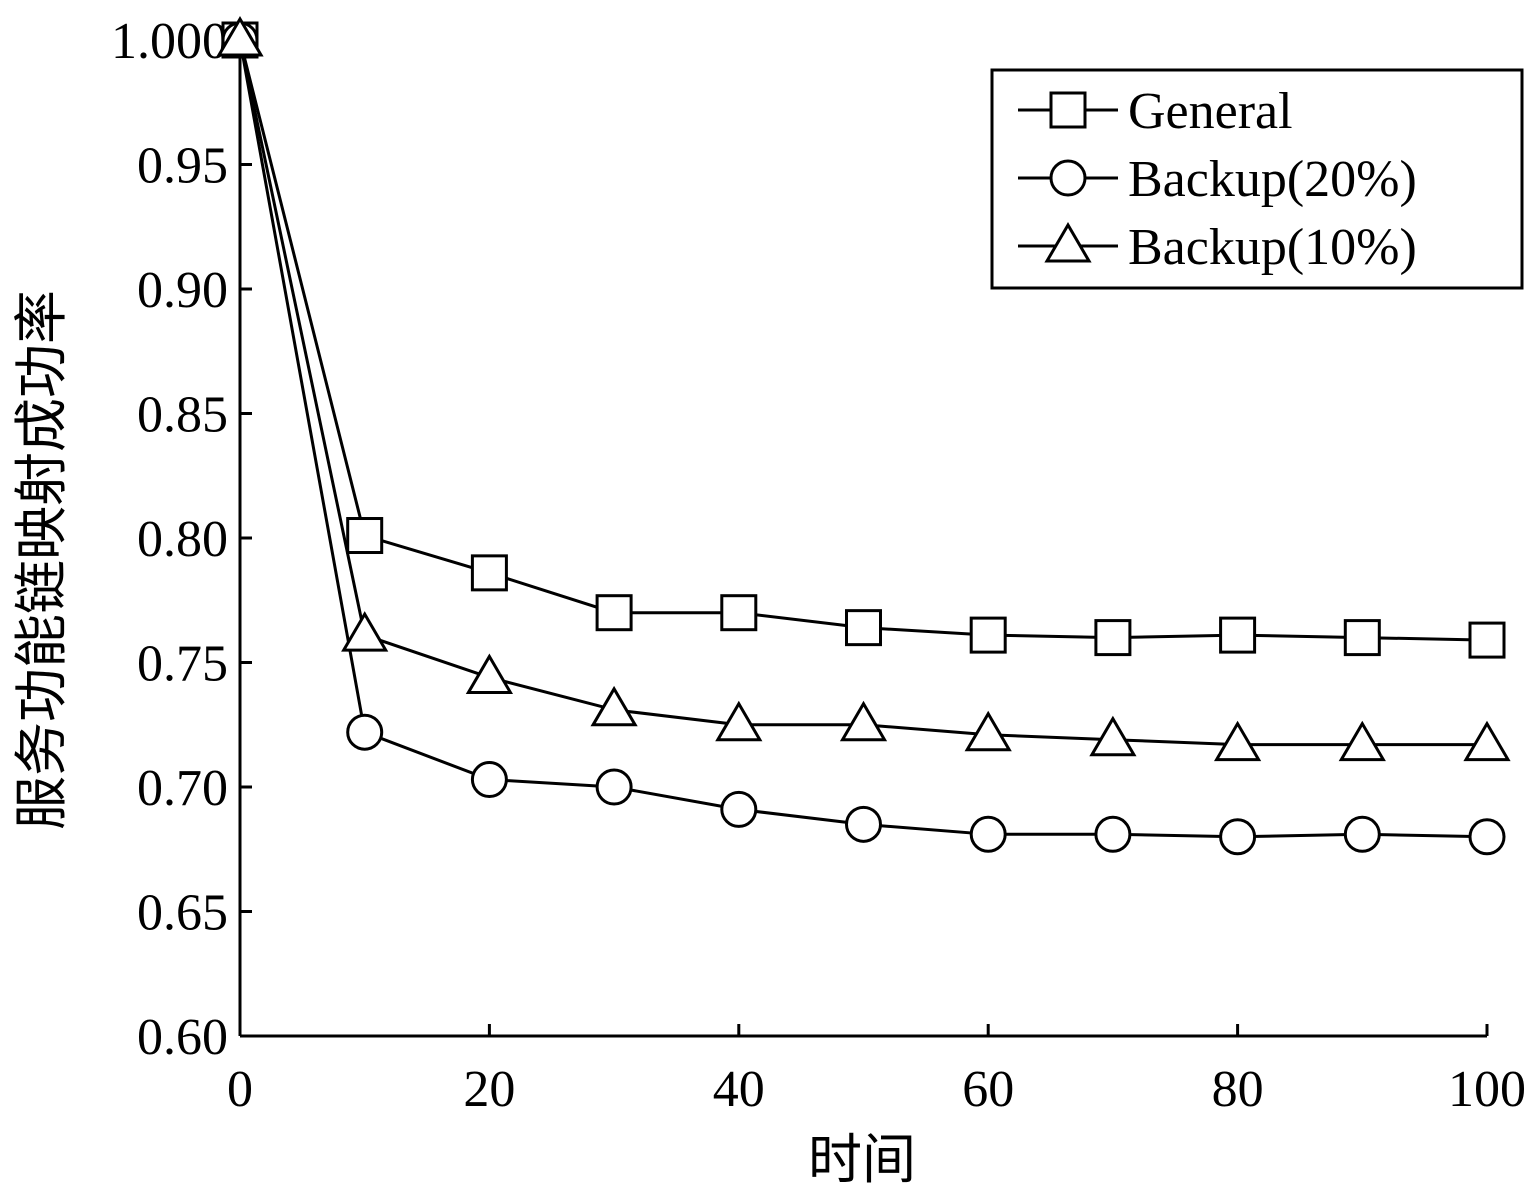 This screenshot has height=1193, width=1533. Describe the element at coordinates (739, 1089) in the screenshot. I see `x-tick-label: 40` at that location.